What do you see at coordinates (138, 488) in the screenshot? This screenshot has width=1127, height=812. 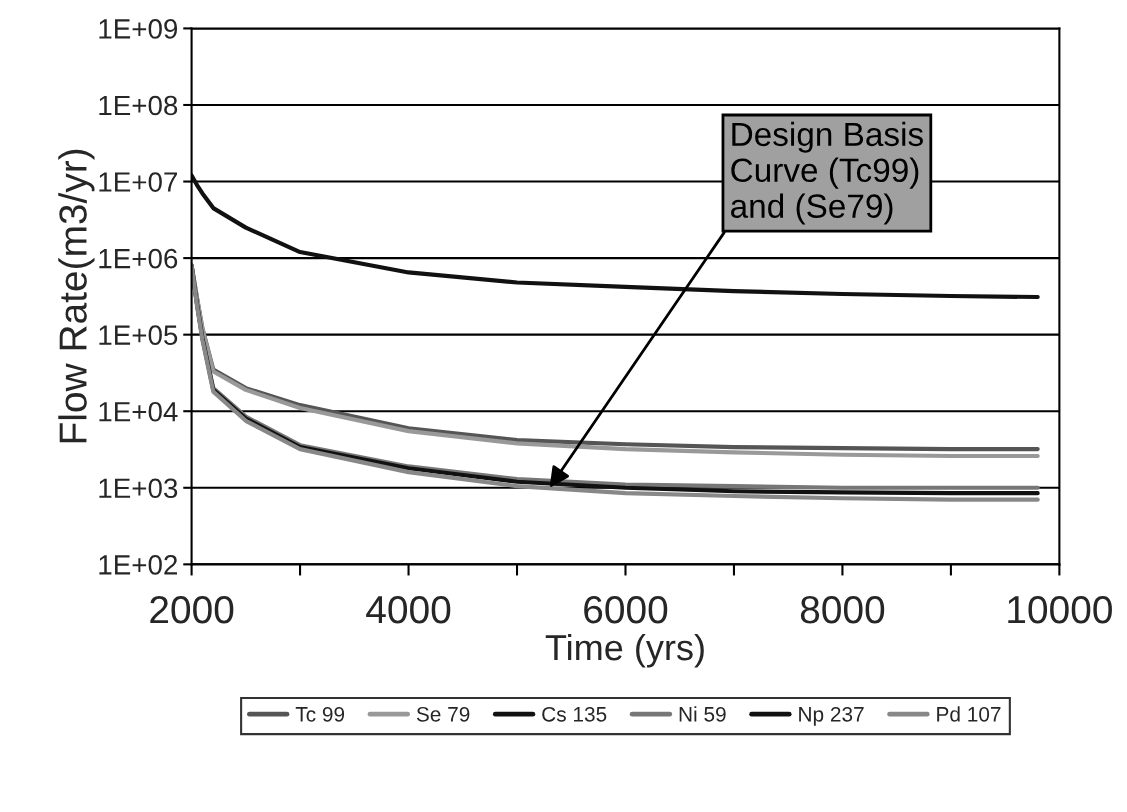 I see `y-tick-label: 1E+03` at bounding box center [138, 488].